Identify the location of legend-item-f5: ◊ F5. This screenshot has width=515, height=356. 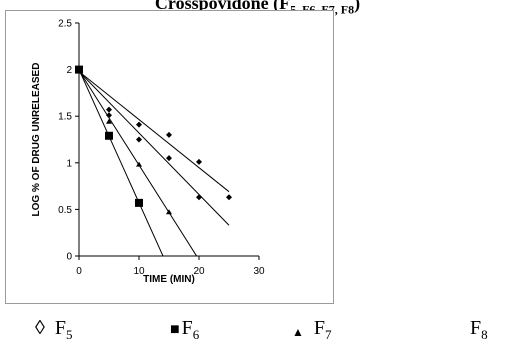
(54, 331).